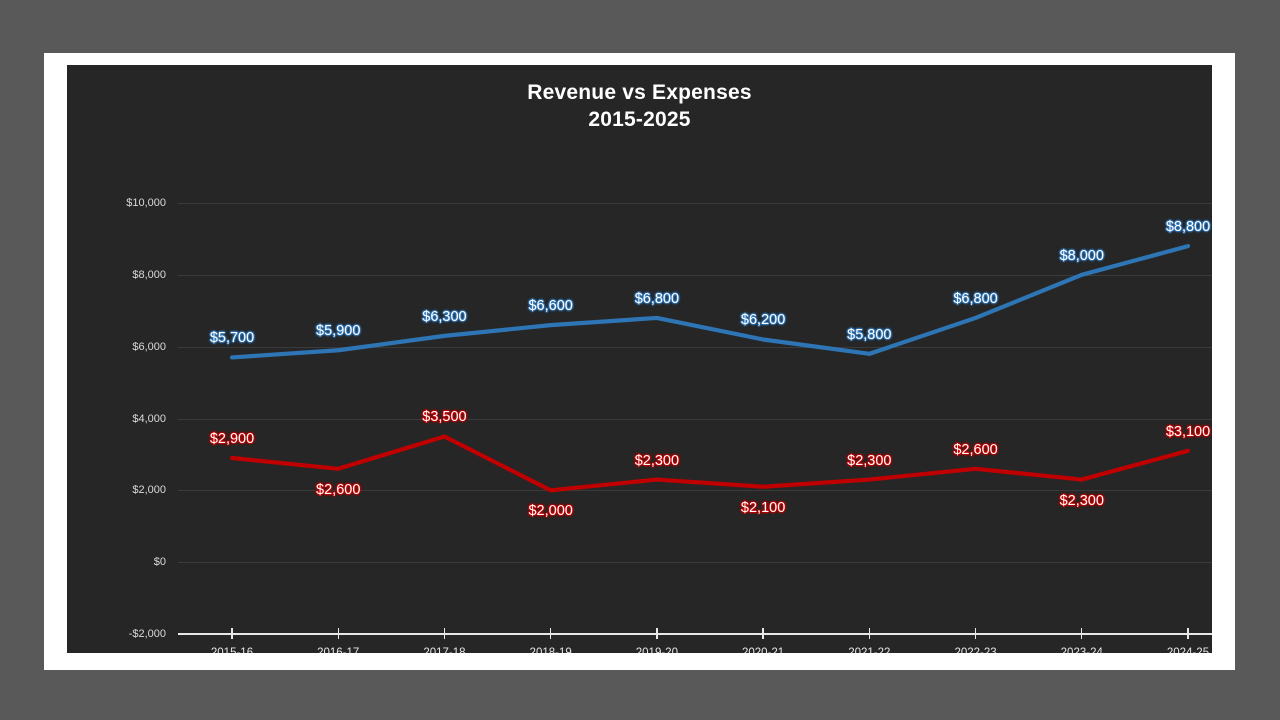 The image size is (1280, 720). Describe the element at coordinates (147, 634) in the screenshot. I see `y-axis-tick-label: -$2,000` at that location.